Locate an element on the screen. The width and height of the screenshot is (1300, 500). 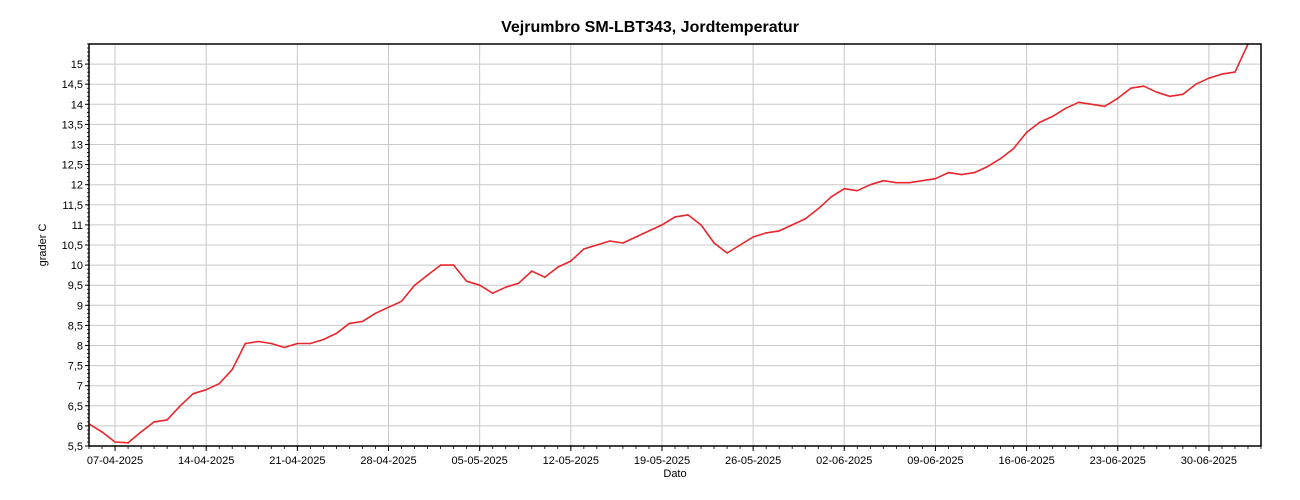
y-tick-label: 13 is located at coordinates (77, 146).